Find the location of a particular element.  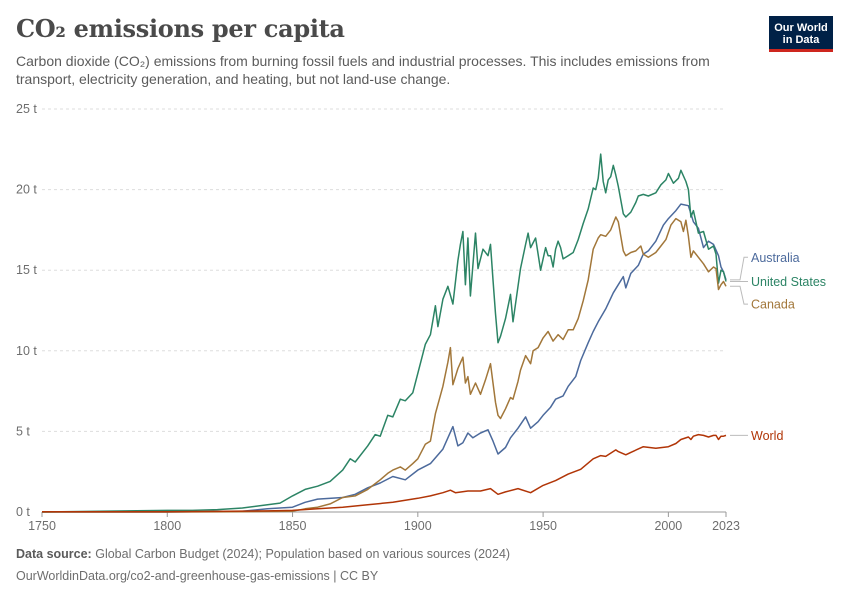

series-labels: Australia United States Canada World is located at coordinates (778, 347).